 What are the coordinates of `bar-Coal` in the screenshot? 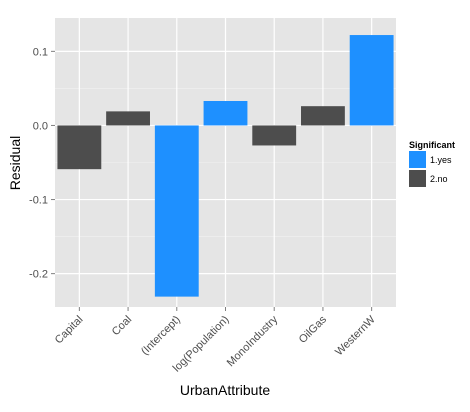 It's located at (128, 118).